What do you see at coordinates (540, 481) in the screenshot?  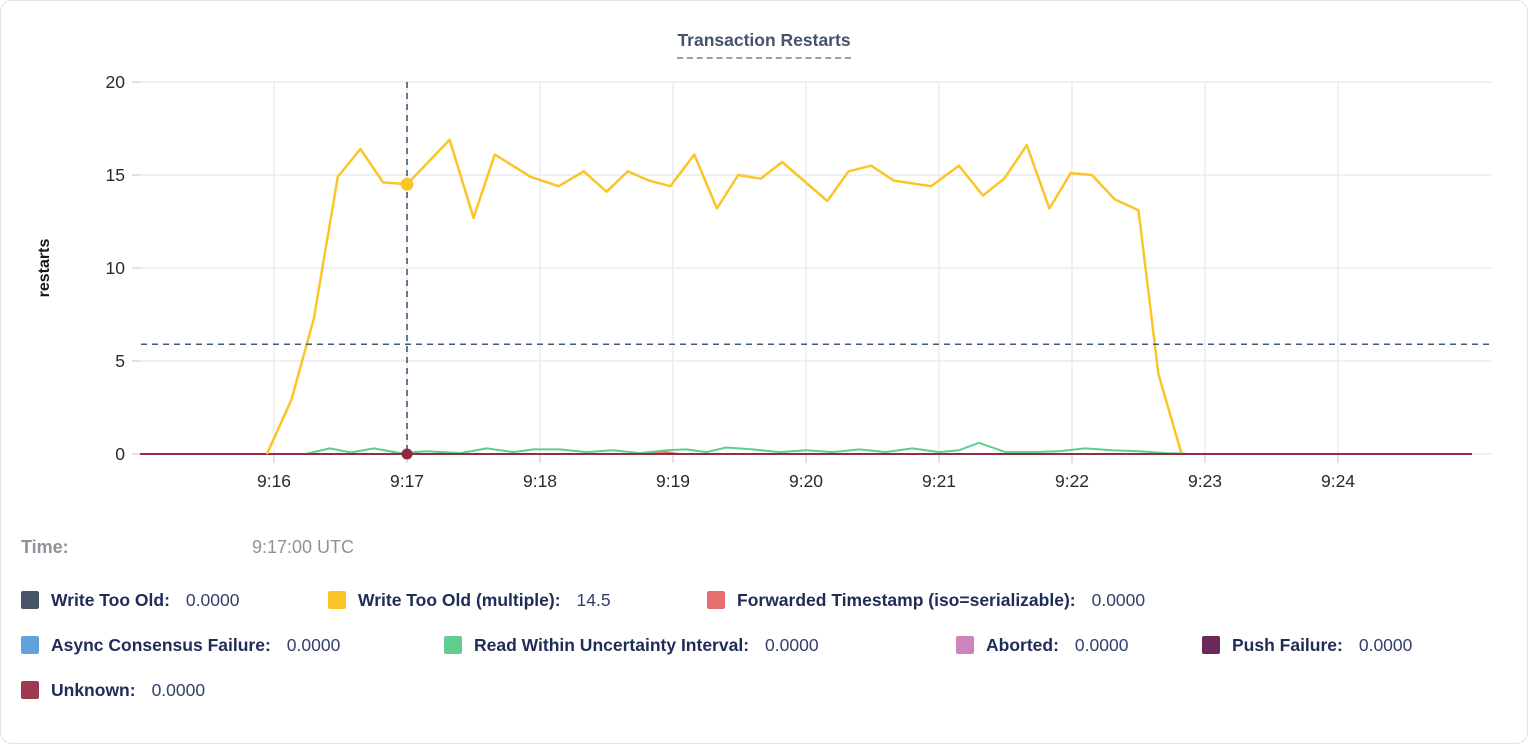 I see `x-axis-label-9-18: 9:18` at bounding box center [540, 481].